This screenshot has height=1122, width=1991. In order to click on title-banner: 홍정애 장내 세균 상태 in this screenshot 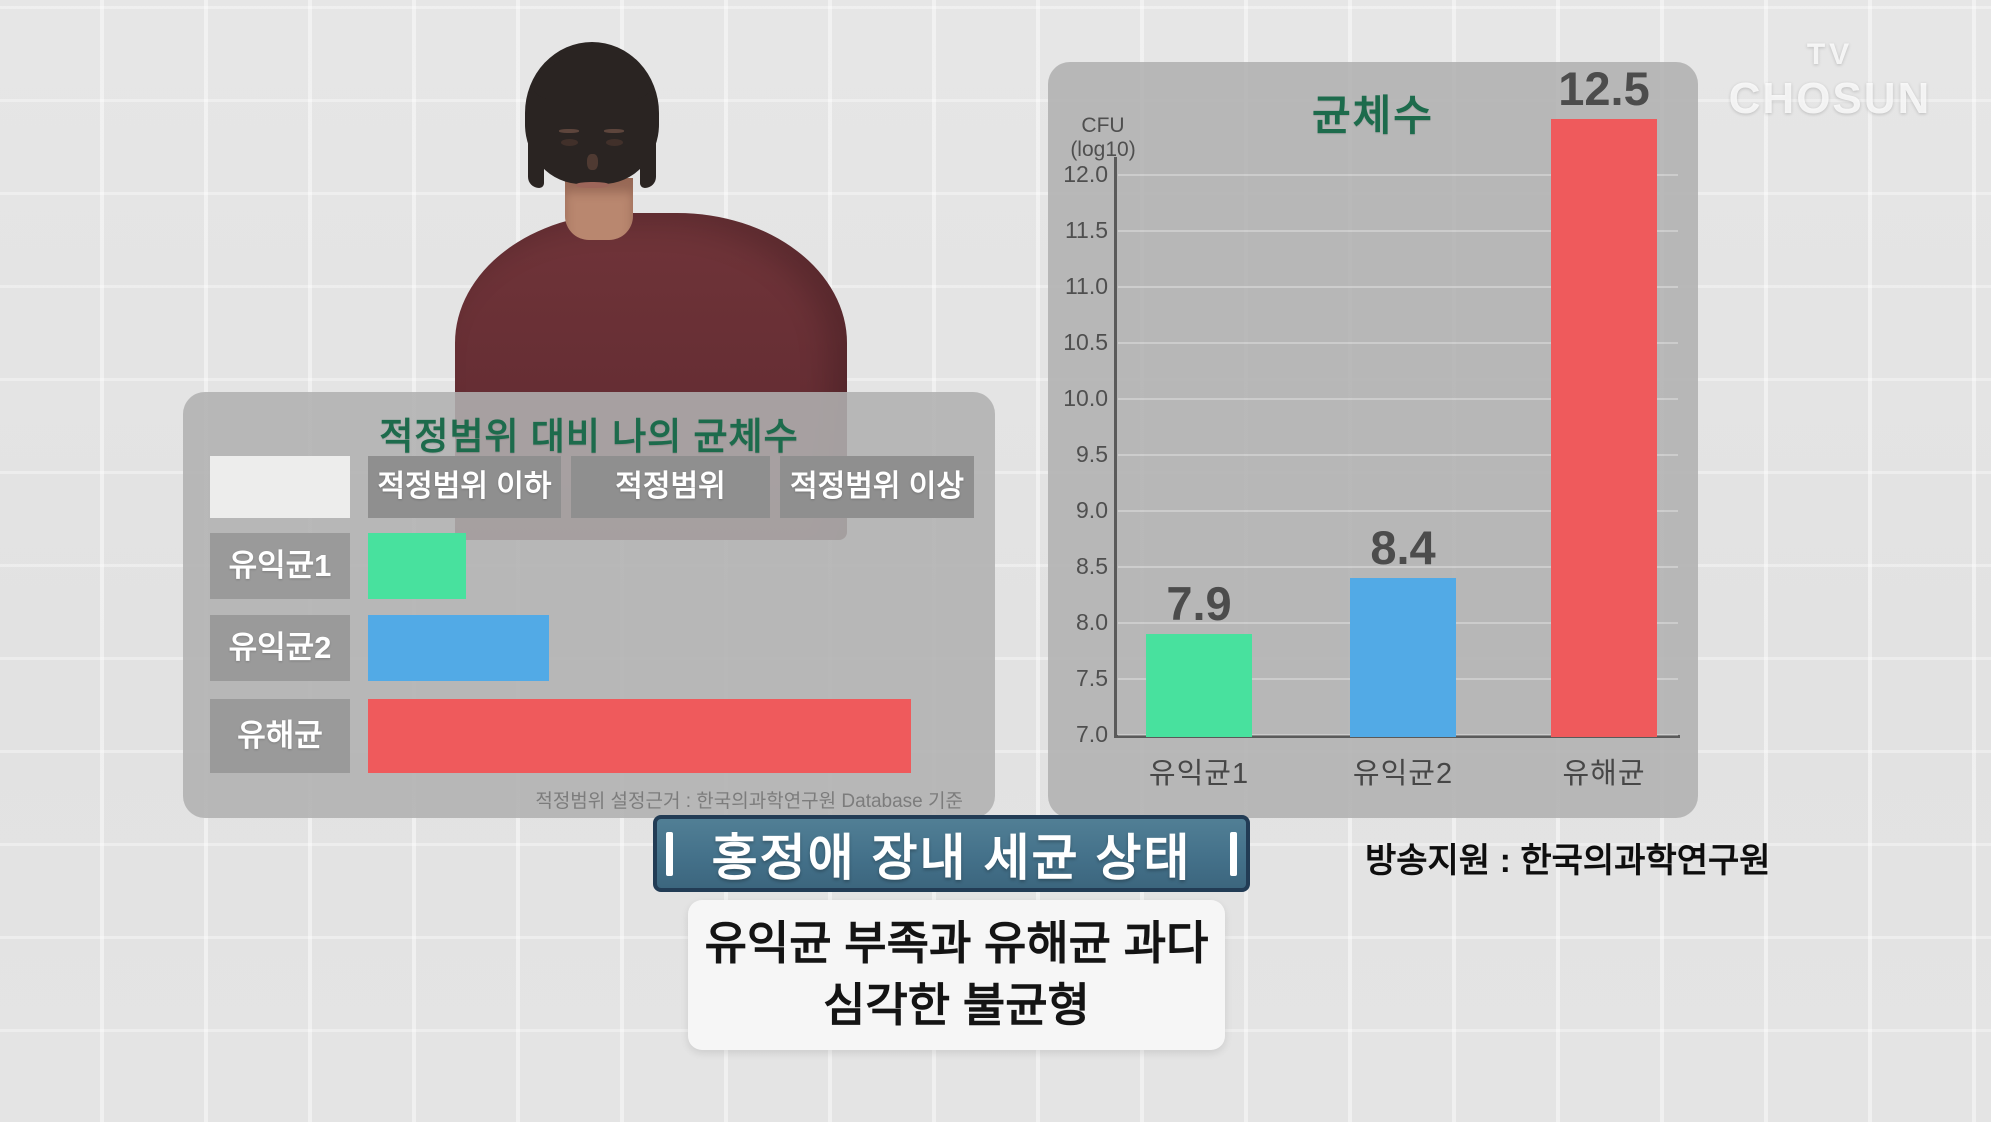, I will do `click(951, 853)`.